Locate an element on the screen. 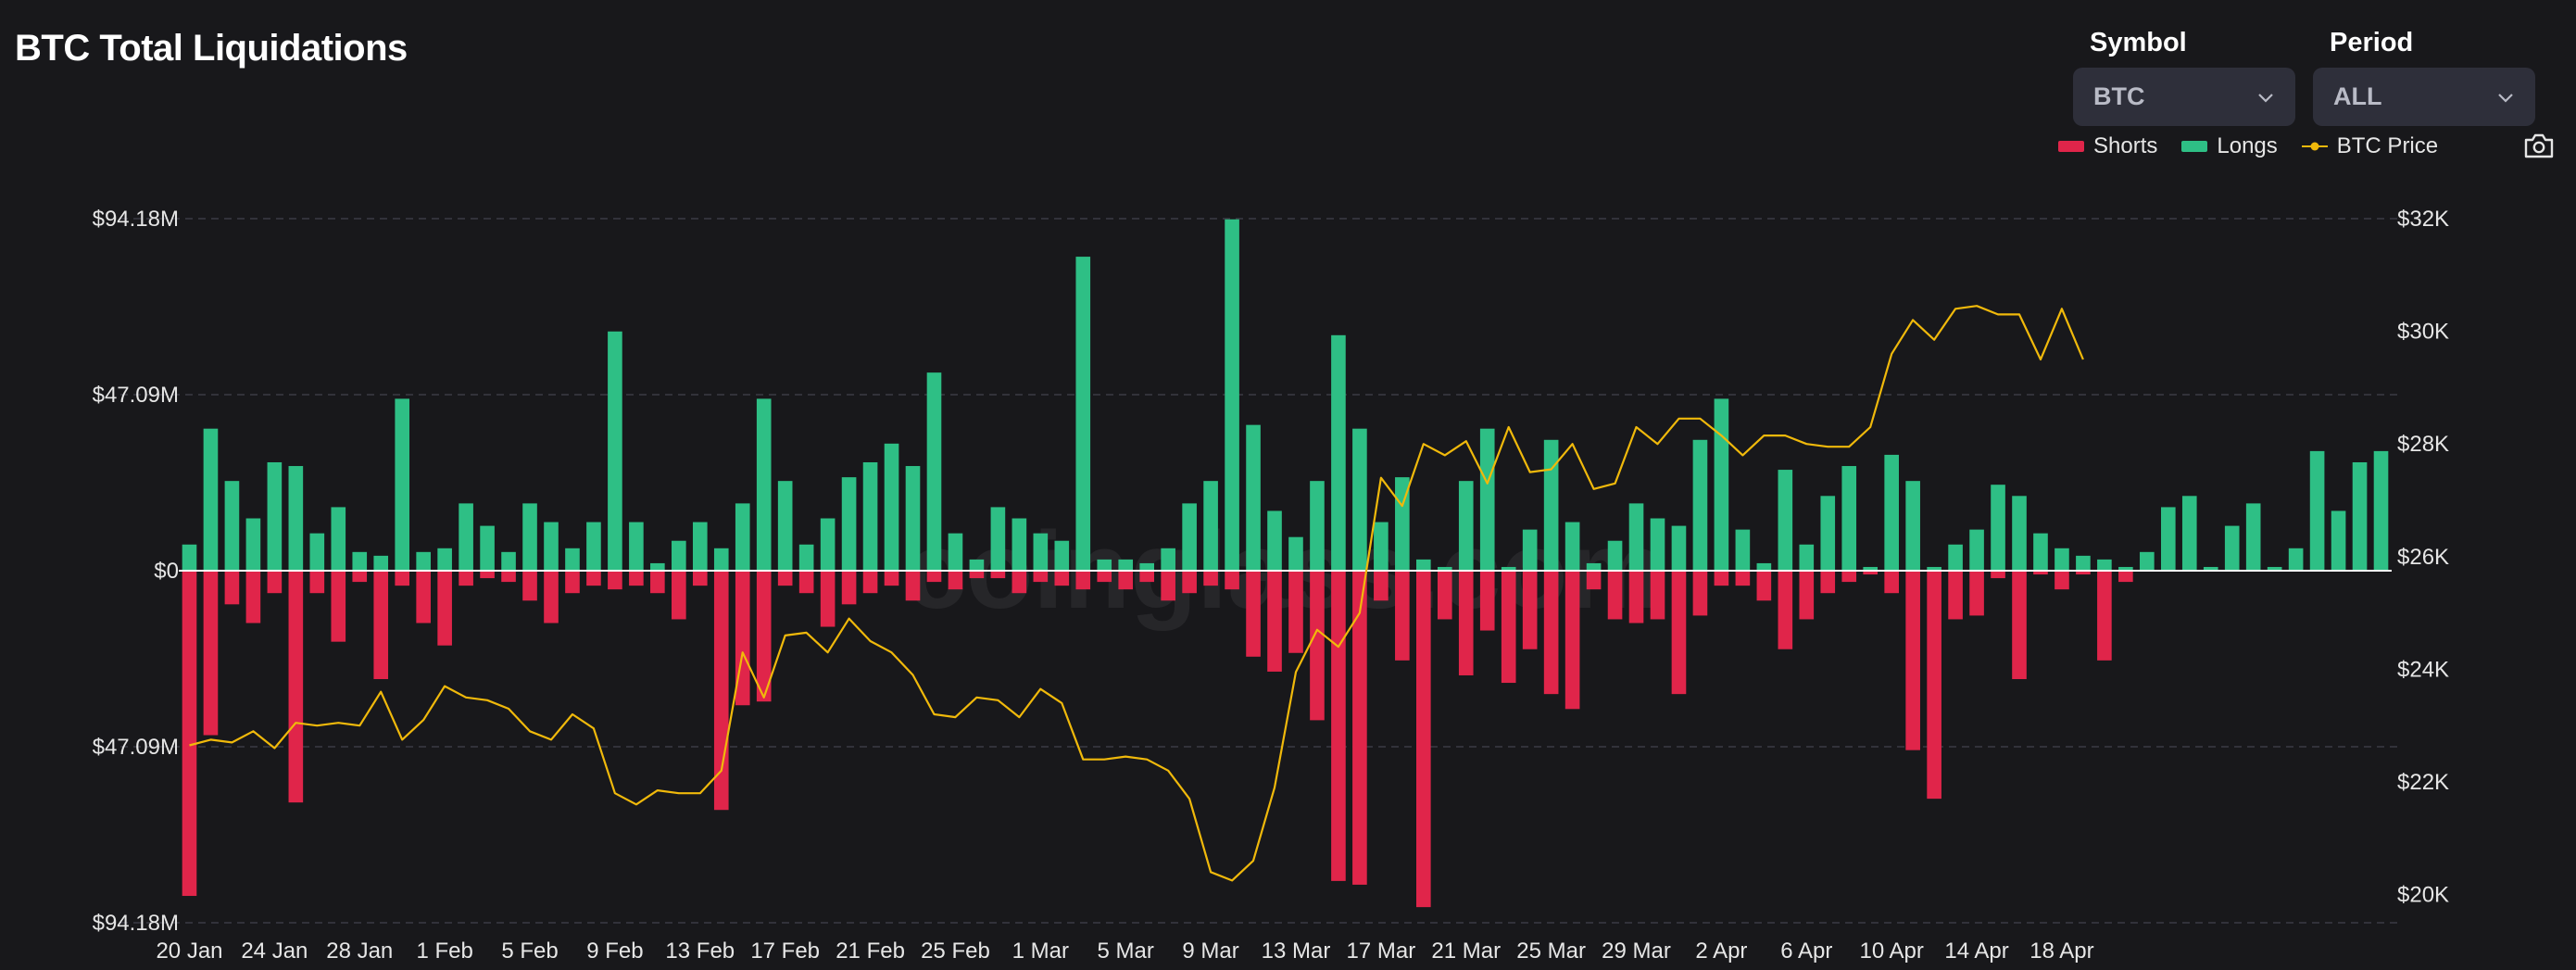 The image size is (2576, 970). period-label: Period is located at coordinates (2372, 42).